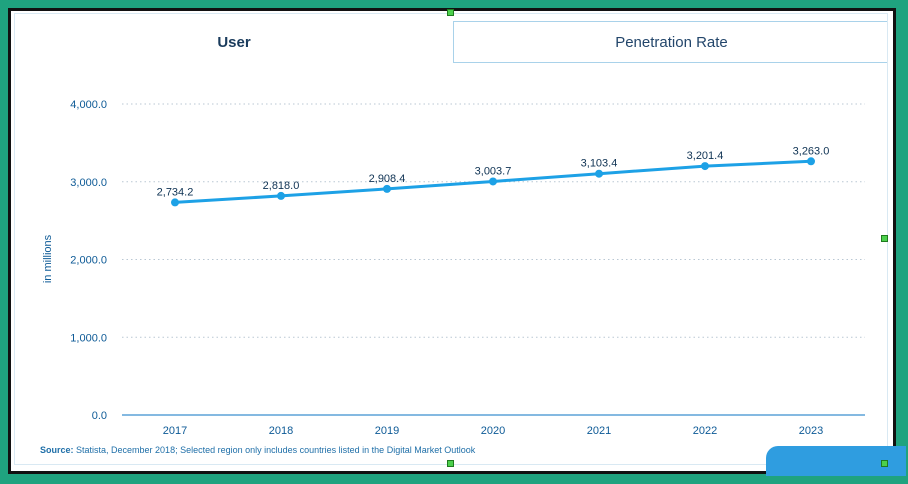 Image resolution: width=908 pixels, height=484 pixels. What do you see at coordinates (175, 192) in the screenshot?
I see `data-label: 2,734.2` at bounding box center [175, 192].